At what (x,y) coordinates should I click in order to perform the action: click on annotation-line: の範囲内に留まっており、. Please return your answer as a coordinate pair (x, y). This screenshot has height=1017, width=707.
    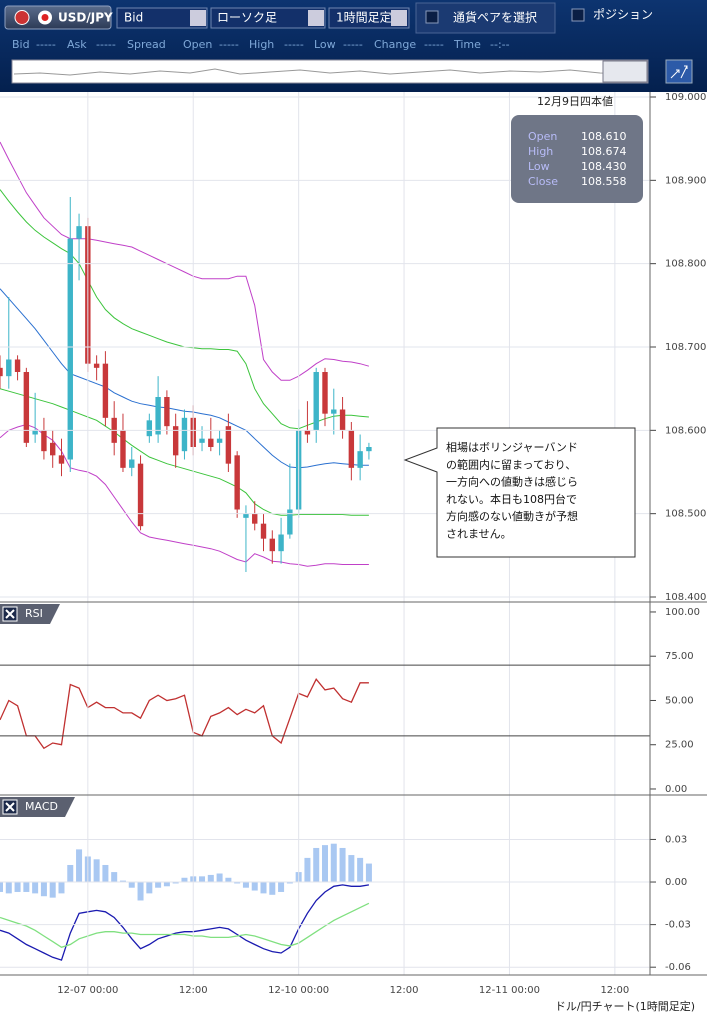
    Looking at the image, I should click on (511, 464).